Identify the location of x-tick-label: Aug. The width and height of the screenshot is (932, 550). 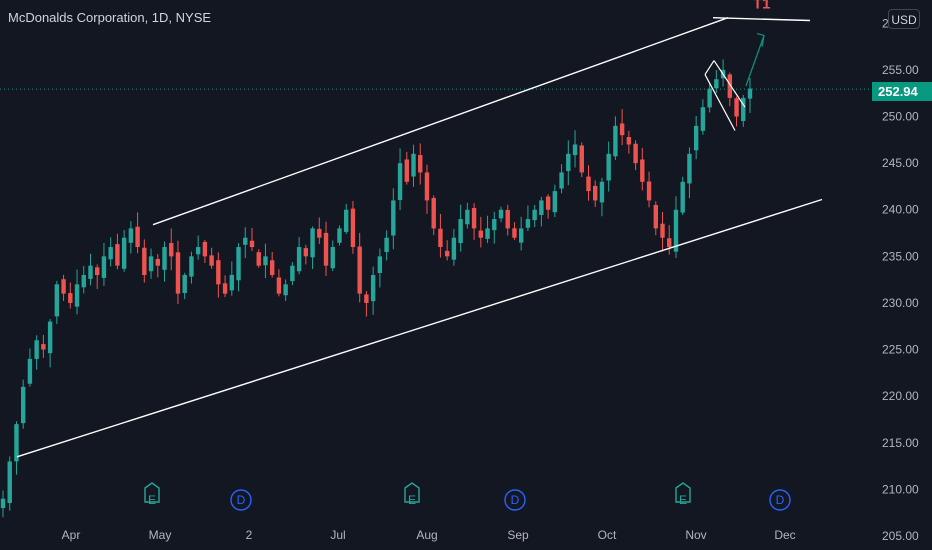
(426, 535).